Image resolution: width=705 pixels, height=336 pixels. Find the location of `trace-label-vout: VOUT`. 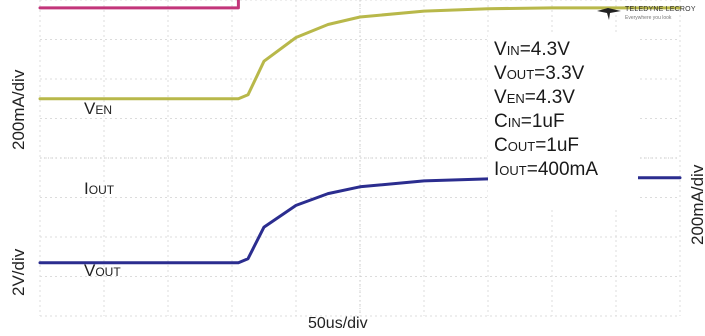

trace-label-vout: VOUT is located at coordinates (102, 270).